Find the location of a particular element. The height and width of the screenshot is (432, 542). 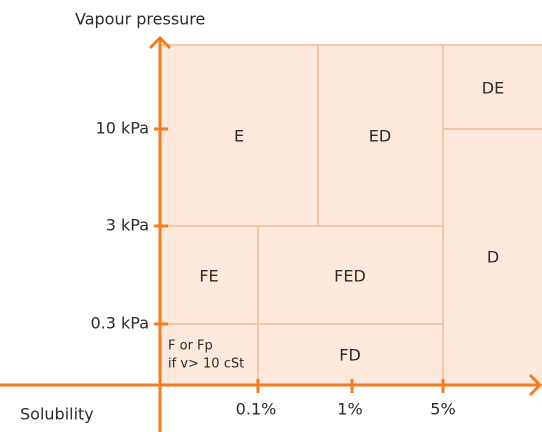

region-fd is located at coordinates (350, 354).